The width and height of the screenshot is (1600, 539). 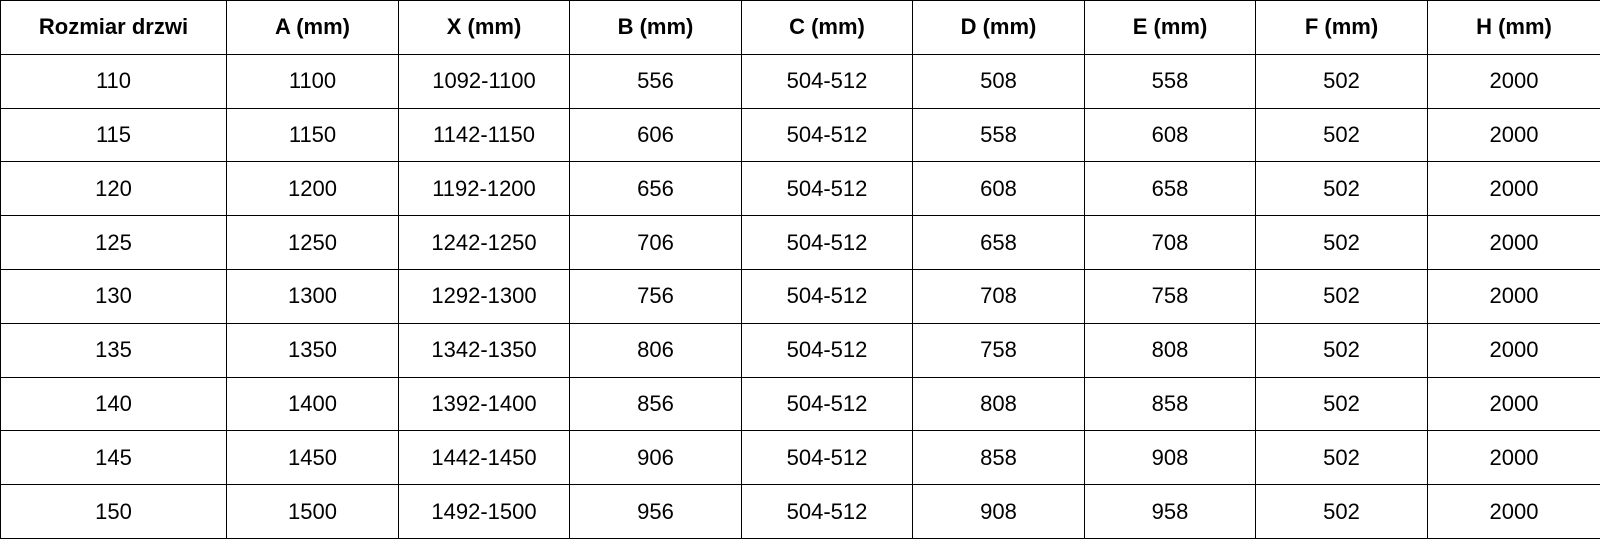 I want to click on table-cell: 1200, so click(x=313, y=189).